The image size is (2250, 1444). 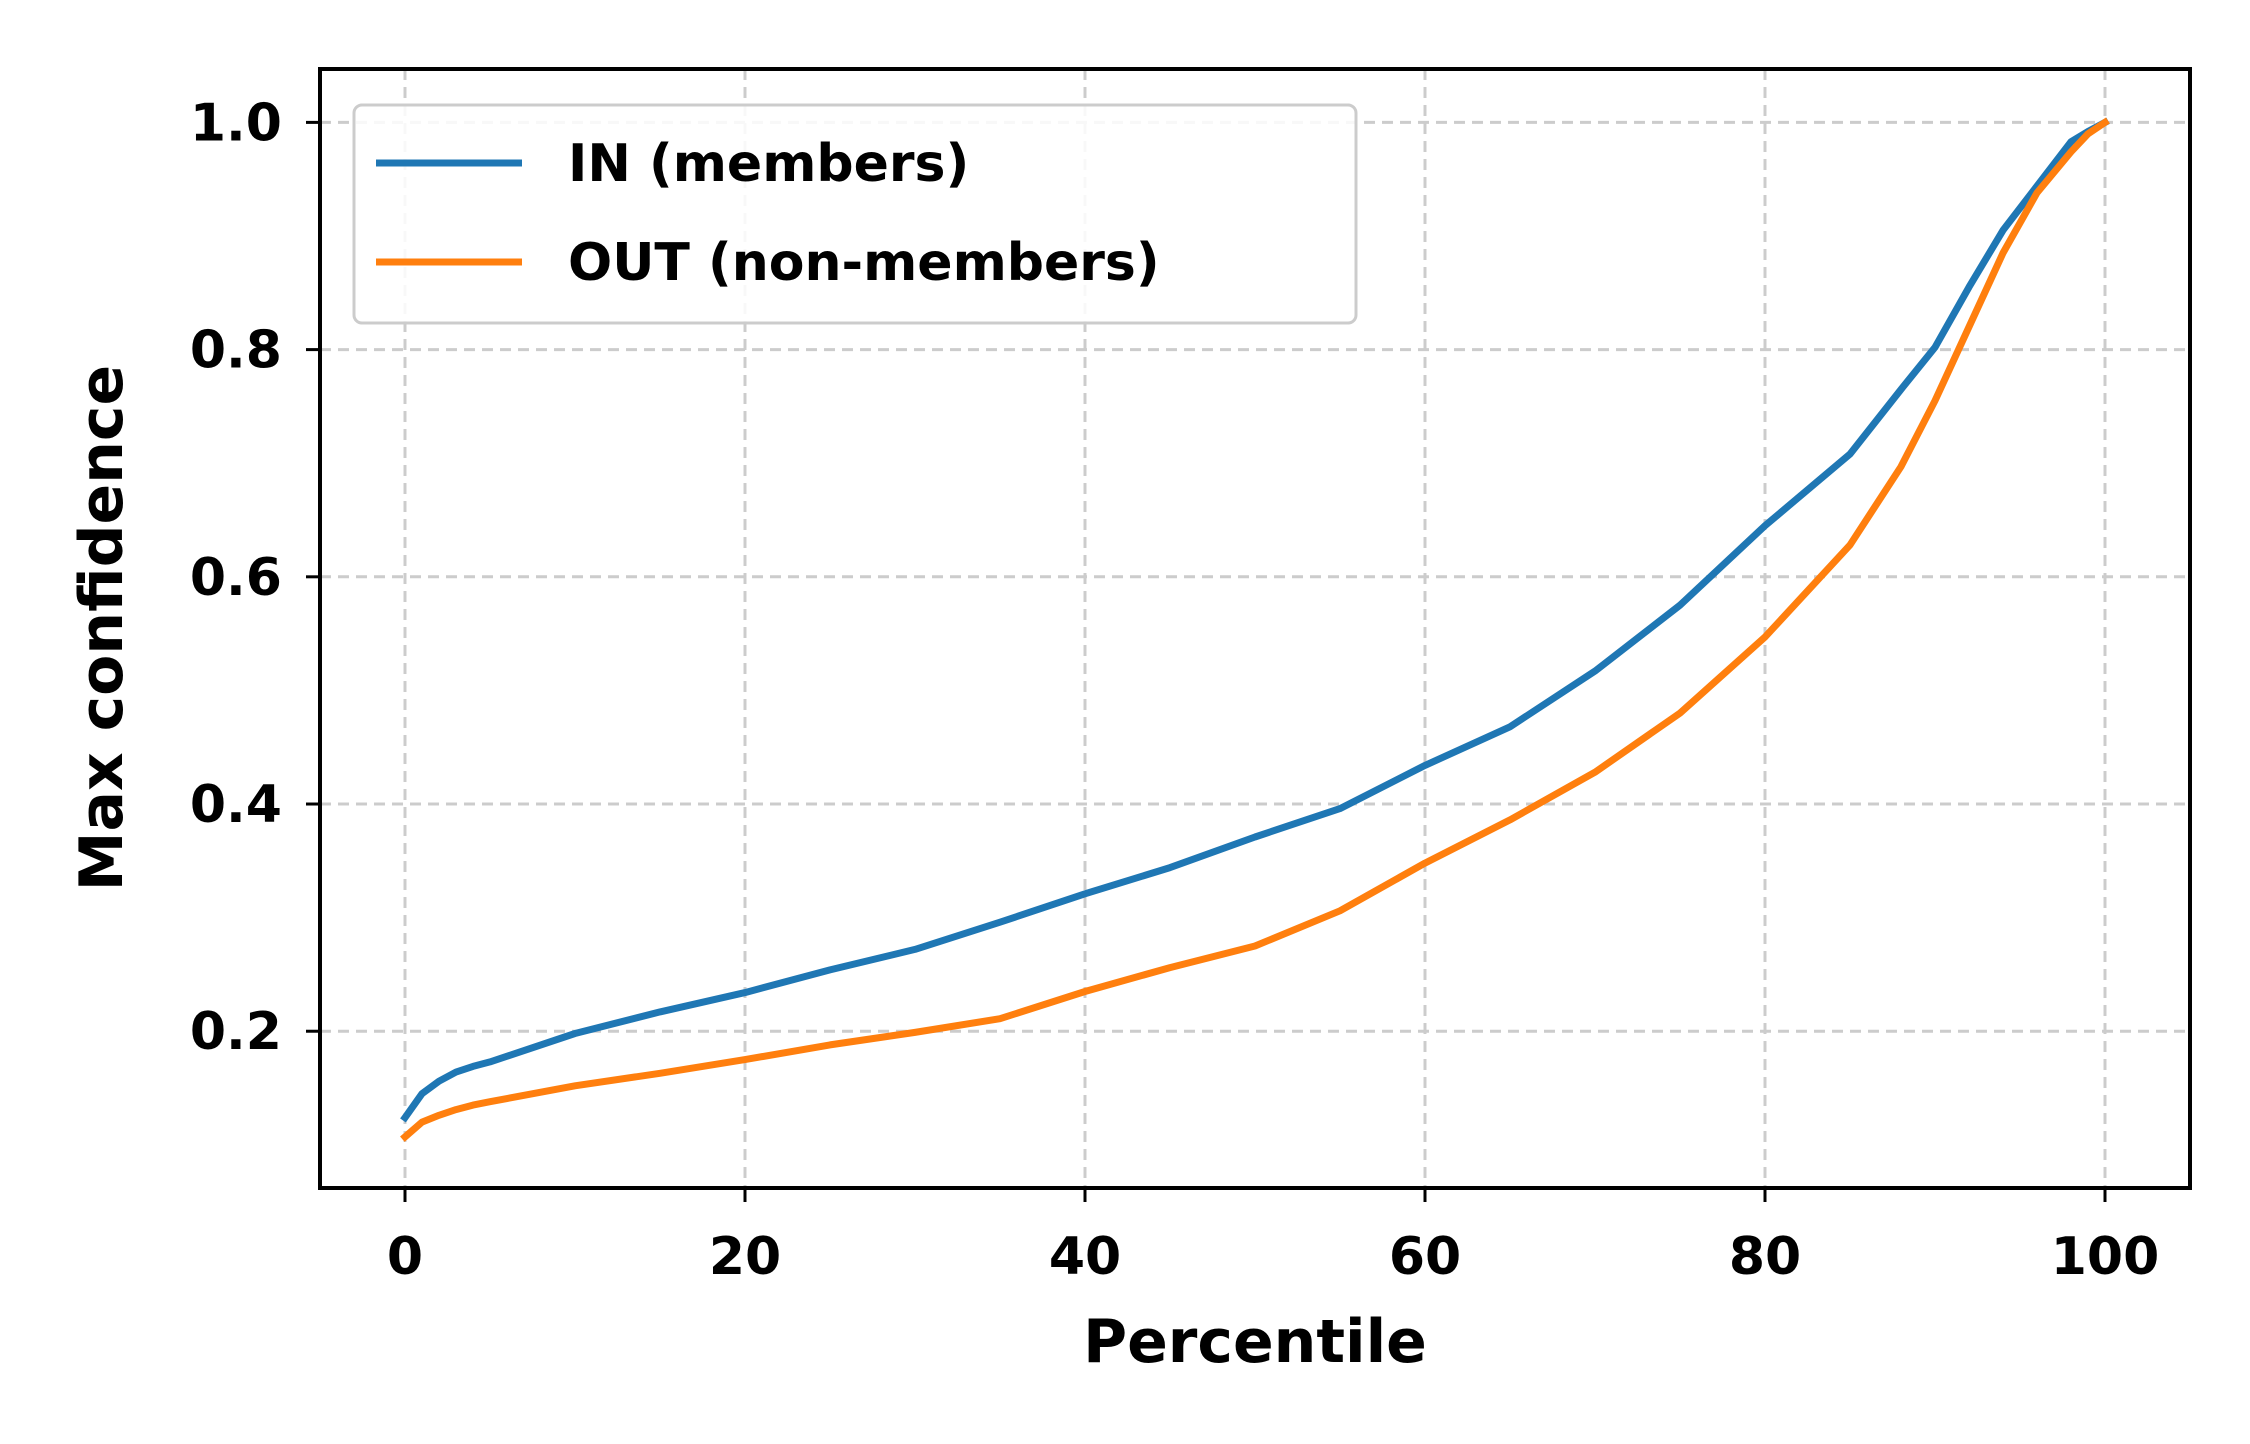 I want to click on legend: IN (members) OUT (non-members), so click(x=855, y=214).